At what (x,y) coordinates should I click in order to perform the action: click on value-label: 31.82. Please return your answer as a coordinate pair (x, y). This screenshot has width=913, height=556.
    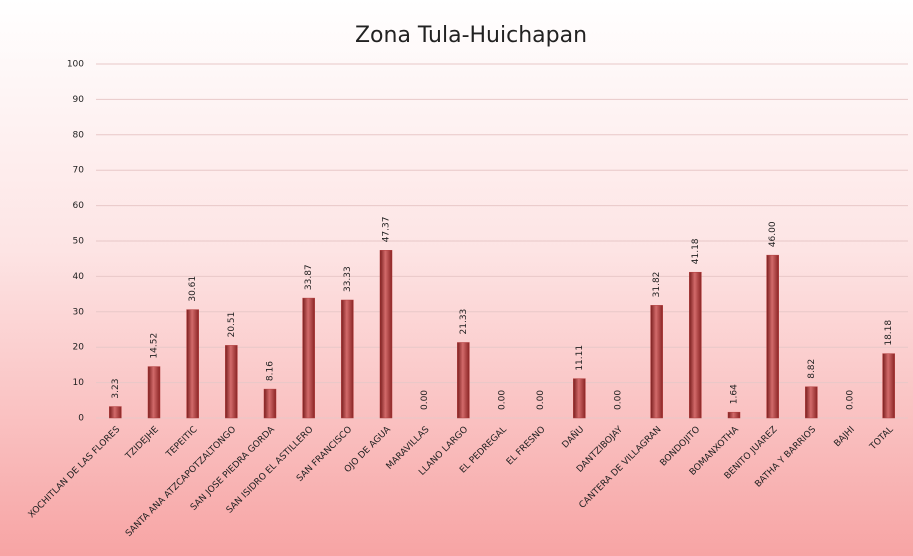
    Looking at the image, I should click on (657, 285).